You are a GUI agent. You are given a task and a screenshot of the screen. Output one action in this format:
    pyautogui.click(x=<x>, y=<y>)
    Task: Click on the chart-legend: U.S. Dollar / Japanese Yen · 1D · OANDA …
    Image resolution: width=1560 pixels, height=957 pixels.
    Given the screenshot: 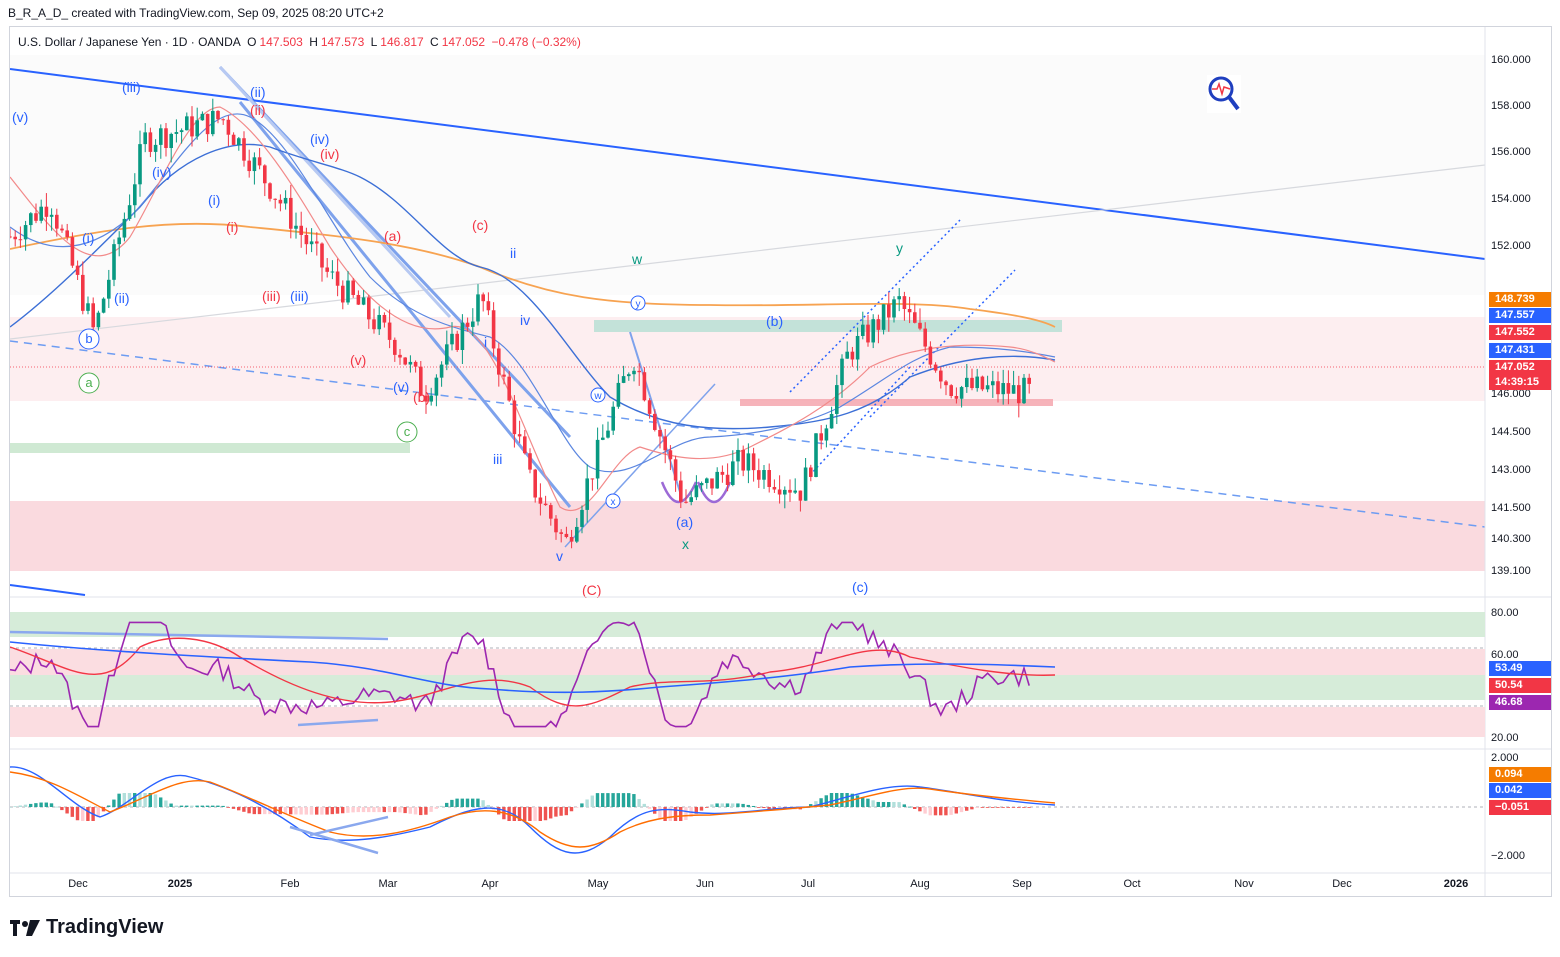 What is the action you would take?
    pyautogui.click(x=301, y=42)
    